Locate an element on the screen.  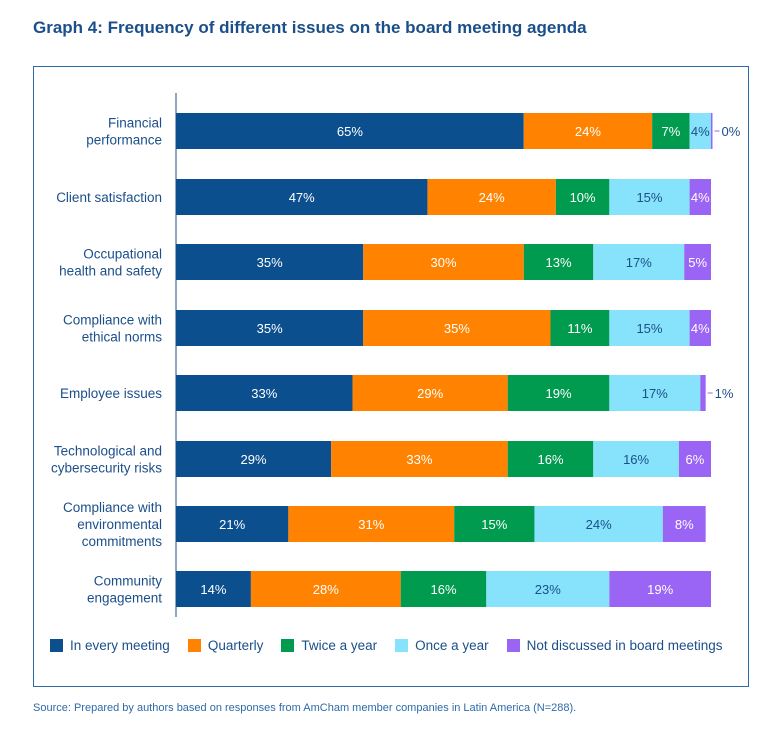
data-label: 10% is located at coordinates (583, 197).